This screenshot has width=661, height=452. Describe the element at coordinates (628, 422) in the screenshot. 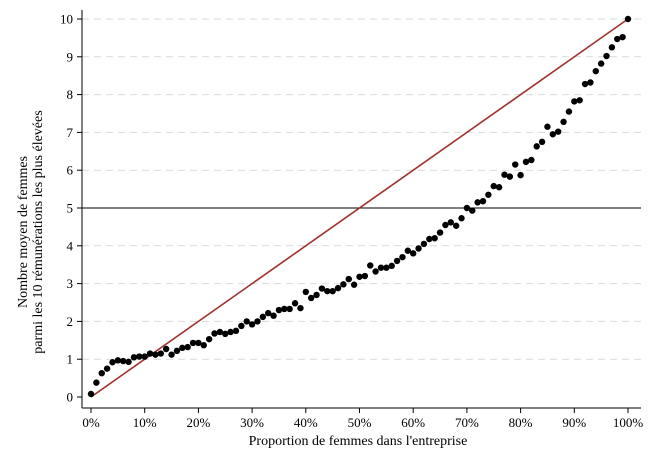

I see `x-tick-label-10: 100%` at that location.